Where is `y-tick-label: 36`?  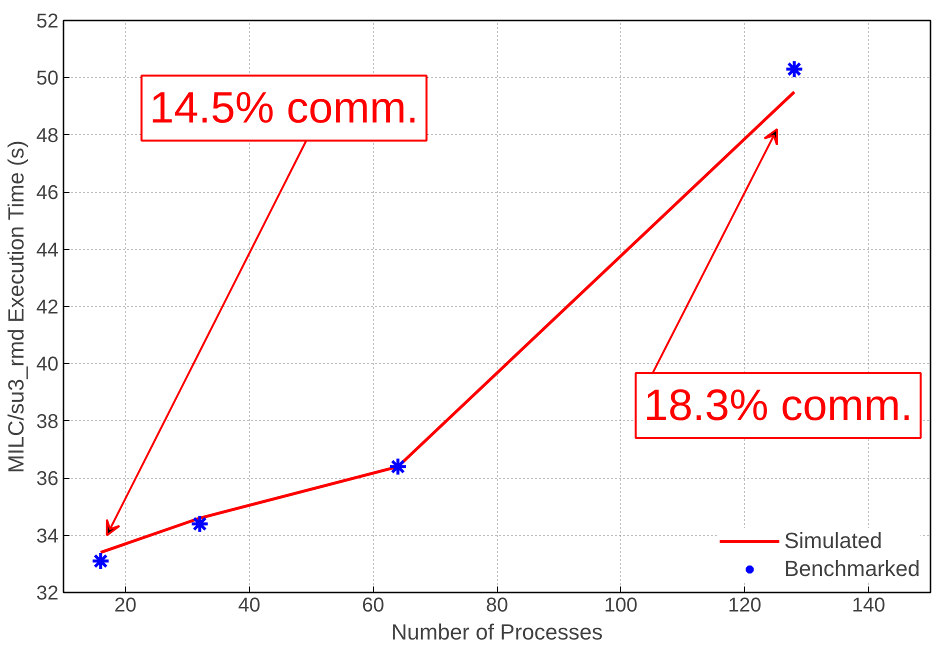
y-tick-label: 36 is located at coordinates (47, 479).